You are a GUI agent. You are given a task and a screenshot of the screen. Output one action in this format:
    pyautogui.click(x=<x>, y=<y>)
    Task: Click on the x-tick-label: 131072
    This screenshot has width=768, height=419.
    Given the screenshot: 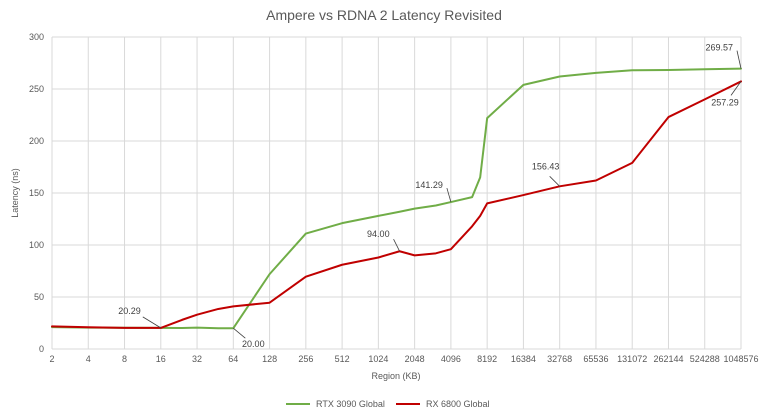 What is the action you would take?
    pyautogui.click(x=632, y=359)
    